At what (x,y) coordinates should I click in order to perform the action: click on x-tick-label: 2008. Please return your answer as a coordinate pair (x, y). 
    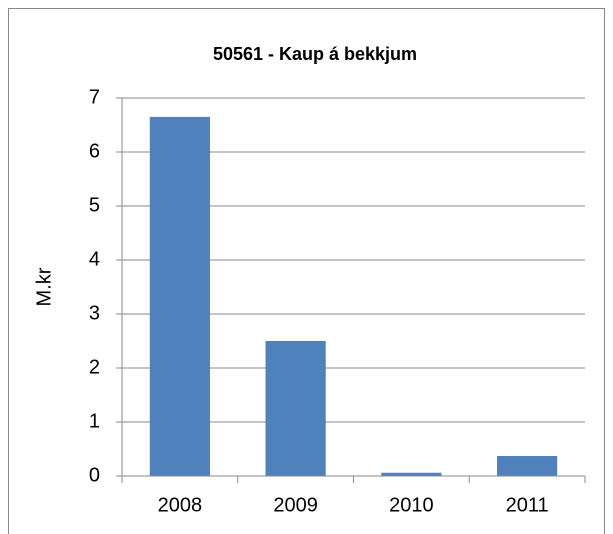
    Looking at the image, I should click on (180, 505).